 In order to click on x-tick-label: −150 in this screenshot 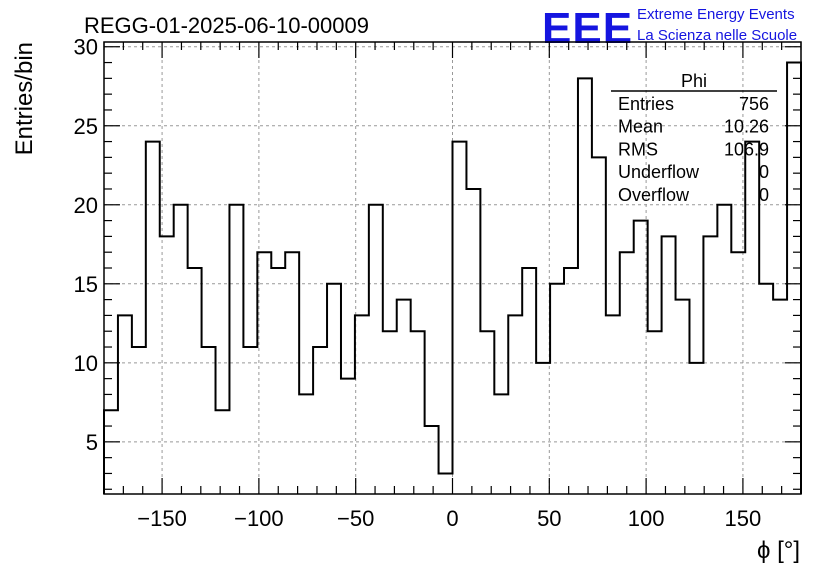, I will do `click(162, 518)`.